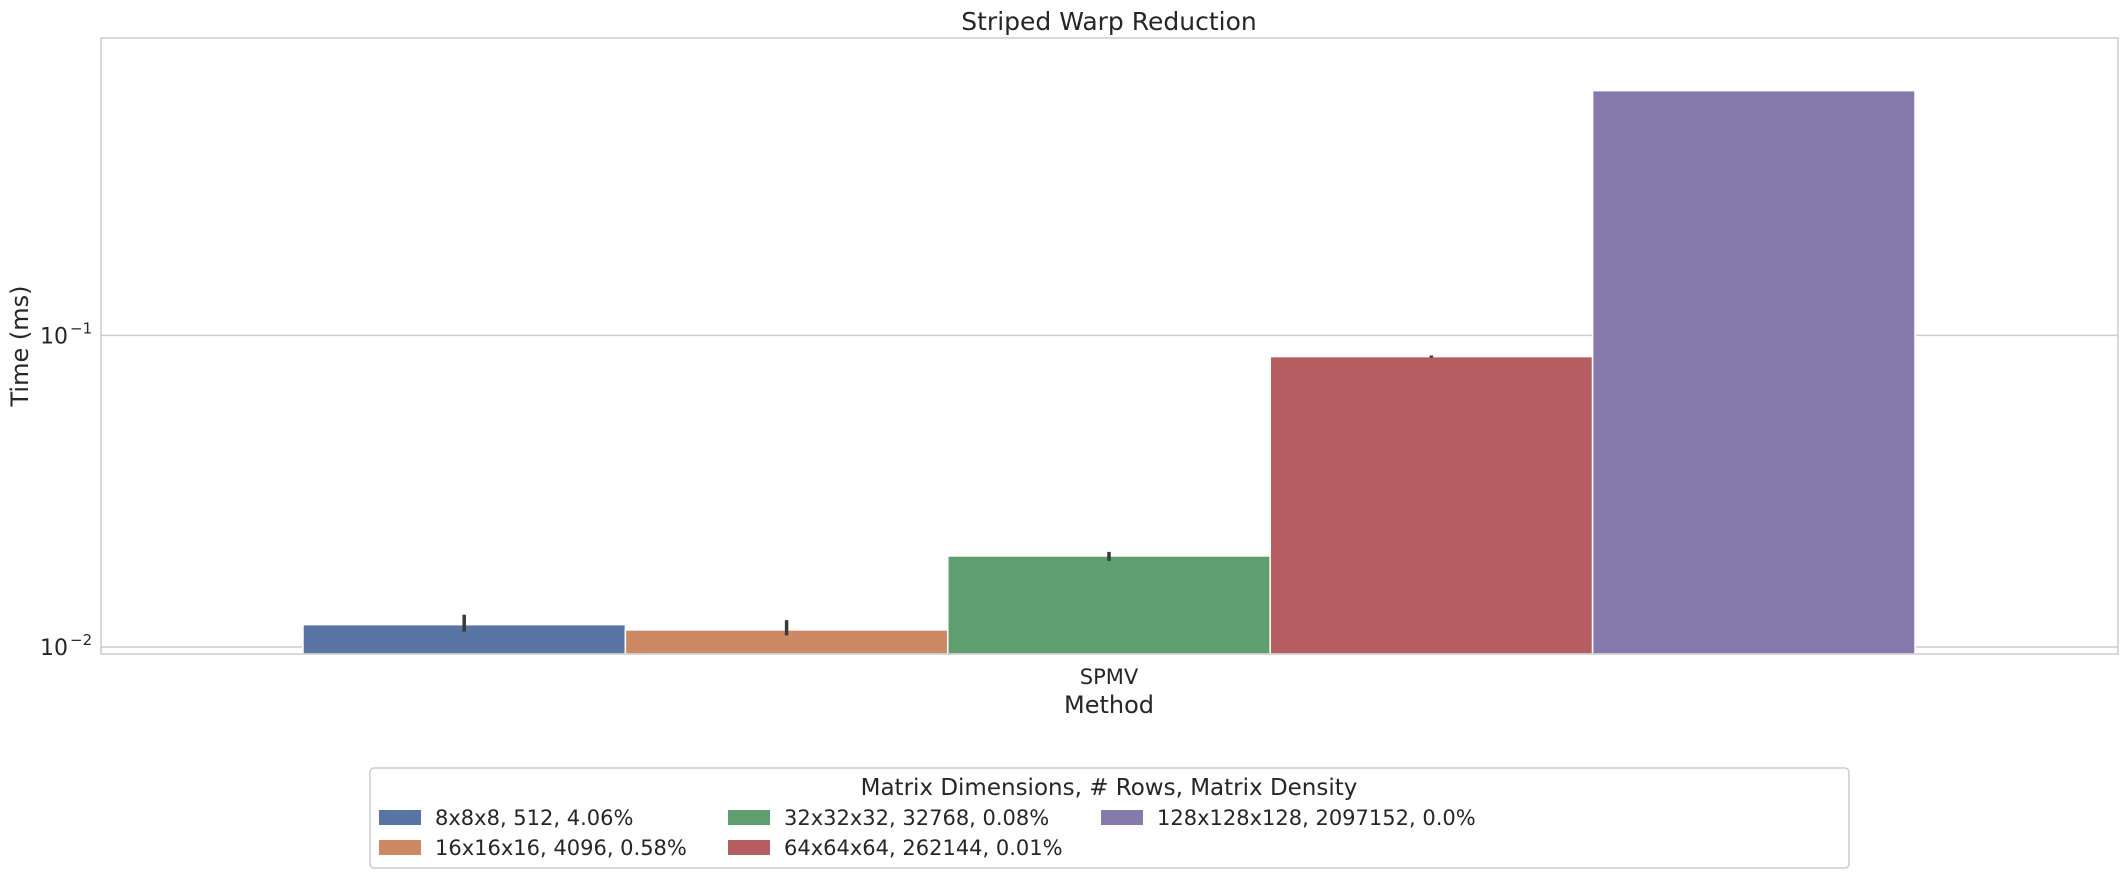 The width and height of the screenshot is (2126, 882). I want to click on legend-label: 16x16x16, 4096, 0.58%, so click(561, 848).